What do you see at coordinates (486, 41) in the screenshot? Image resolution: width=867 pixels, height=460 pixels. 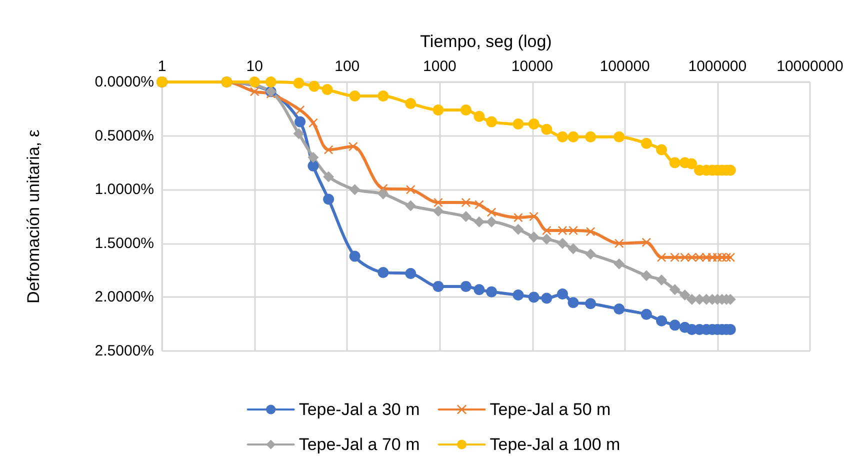 I see `x-axis-title: Tiempo, seg (log)` at bounding box center [486, 41].